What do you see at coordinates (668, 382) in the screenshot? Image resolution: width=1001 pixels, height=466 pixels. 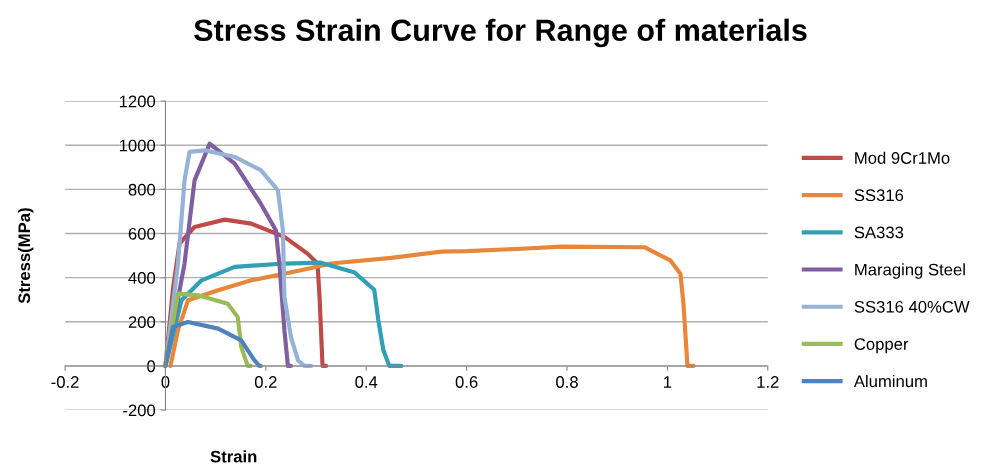 I see `x-tick-label: 1` at bounding box center [668, 382].